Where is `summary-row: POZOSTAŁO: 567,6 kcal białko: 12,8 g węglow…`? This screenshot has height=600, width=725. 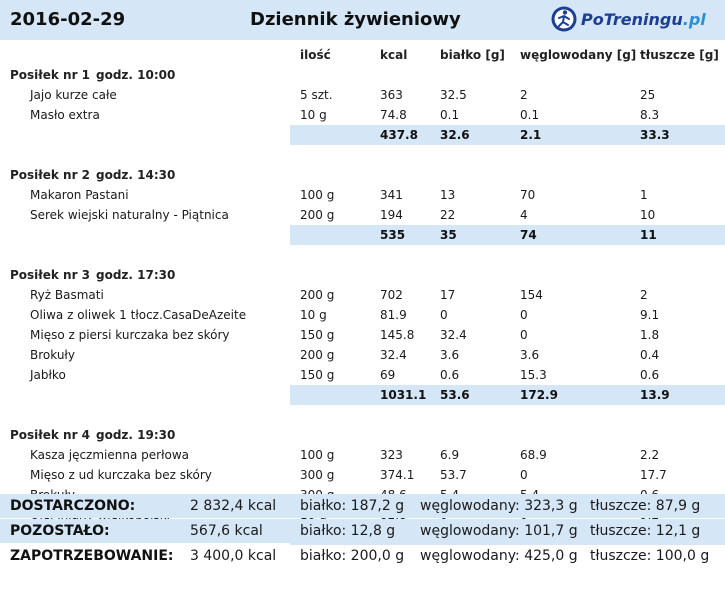
summary-row: POZOSTAŁO: 567,6 kcal białko: 12,8 g węglow… is located at coordinates (362, 531).